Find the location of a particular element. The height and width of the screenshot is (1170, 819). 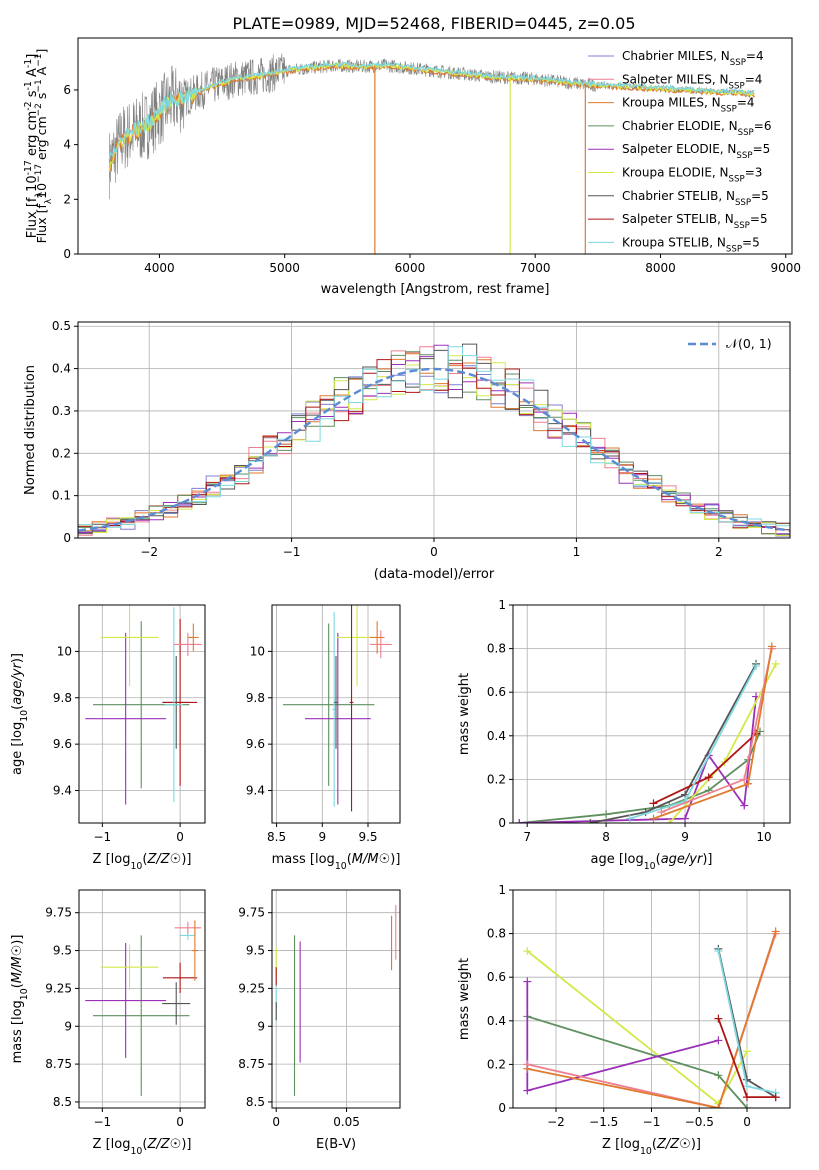

series-line-salpeter_elodie is located at coordinates (638, 759).